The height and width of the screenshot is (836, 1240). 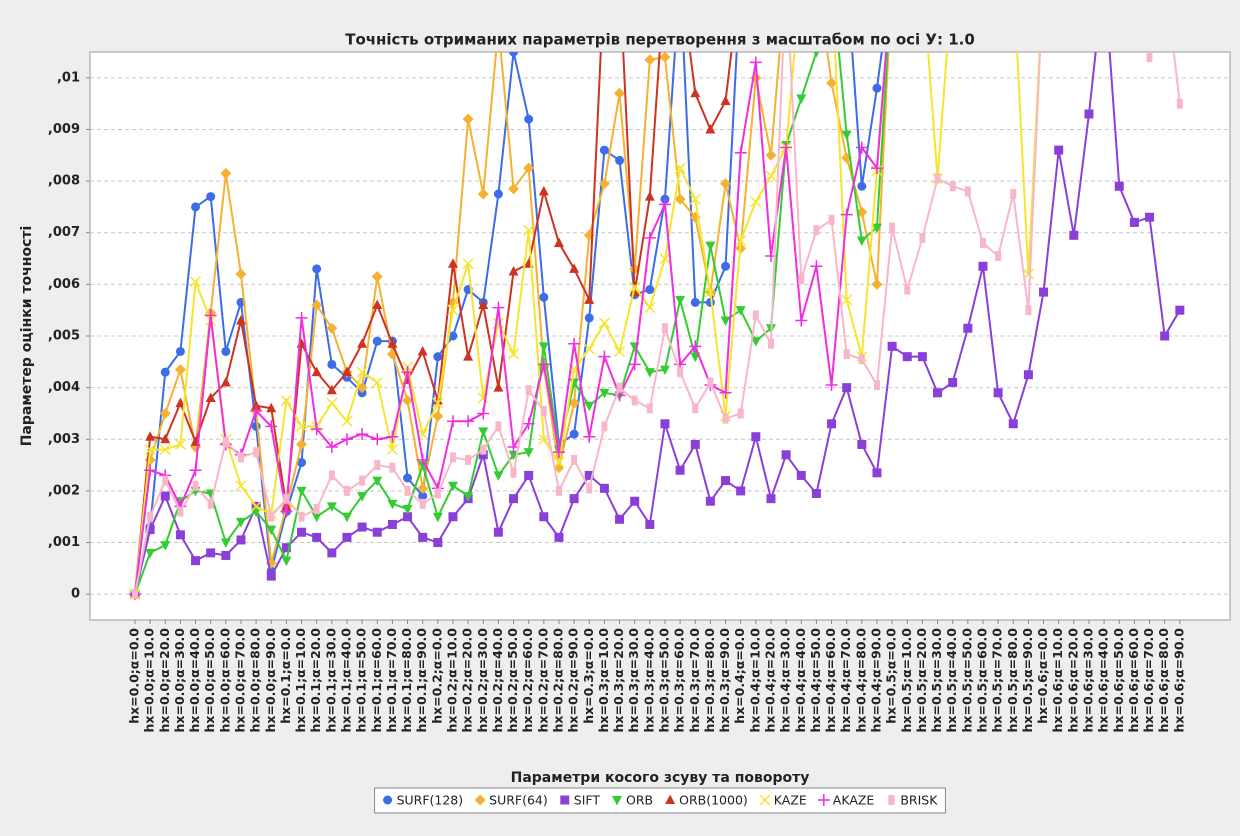 What do you see at coordinates (1072, 680) in the screenshot?
I see `x-tick-label: hx=0.6;α=20.0` at bounding box center [1072, 680].